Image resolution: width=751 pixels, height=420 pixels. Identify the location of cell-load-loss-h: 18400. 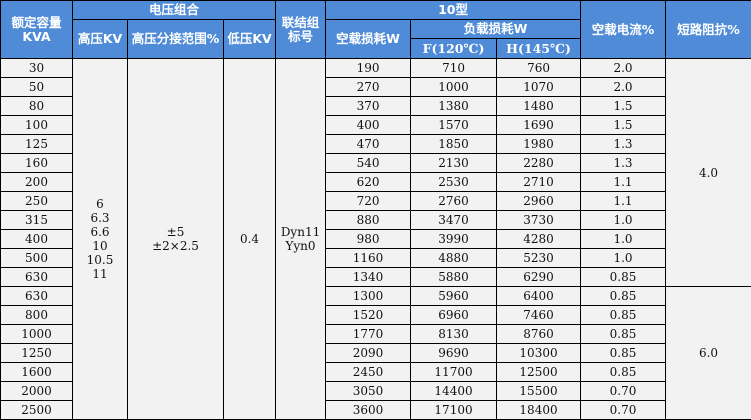
(539, 410).